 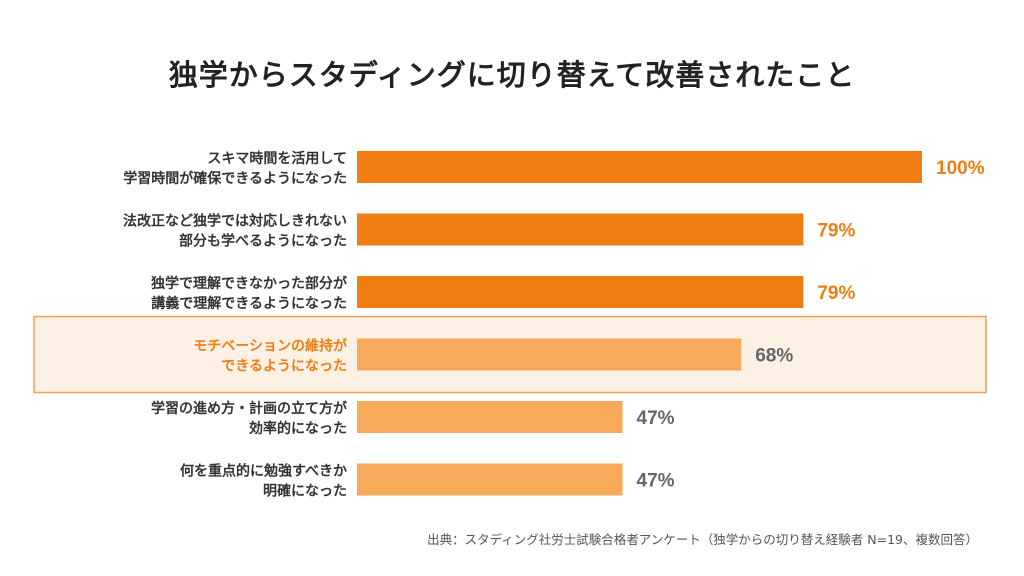 What do you see at coordinates (235, 231) in the screenshot?
I see `category-label: 法改正など独学では対応しきれない部分も学べるようになった` at bounding box center [235, 231].